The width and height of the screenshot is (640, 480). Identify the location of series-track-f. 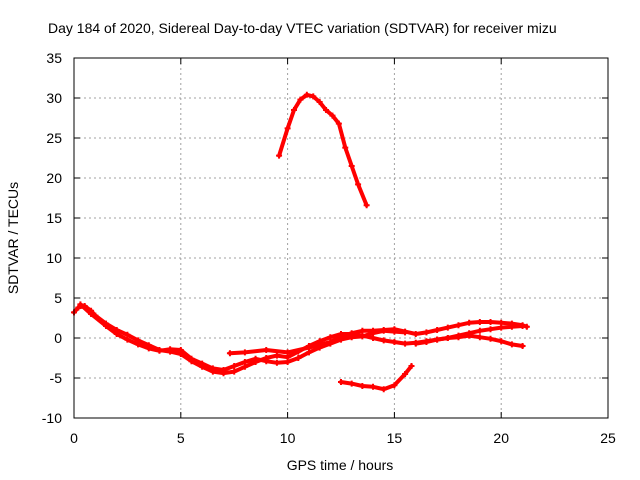
(323, 150).